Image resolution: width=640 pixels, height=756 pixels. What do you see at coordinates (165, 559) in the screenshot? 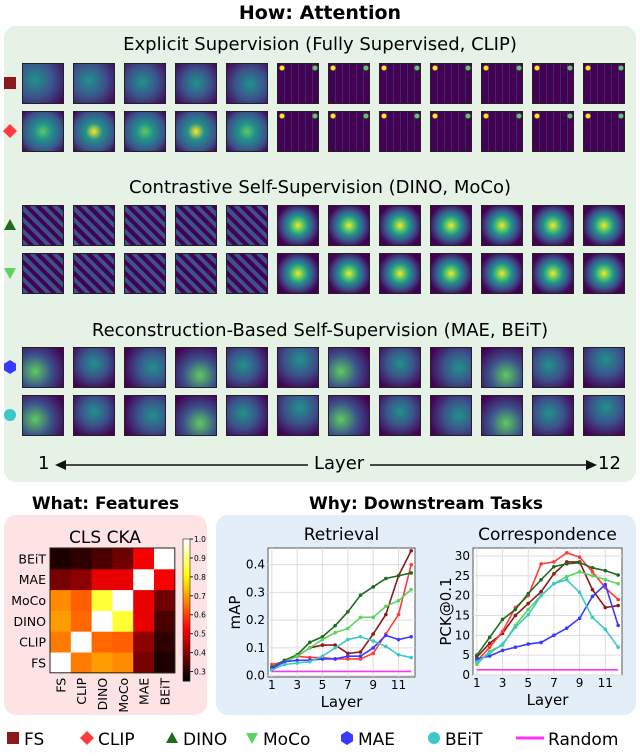
I see `heatmap-cell-BEiT-BEiT` at bounding box center [165, 559].